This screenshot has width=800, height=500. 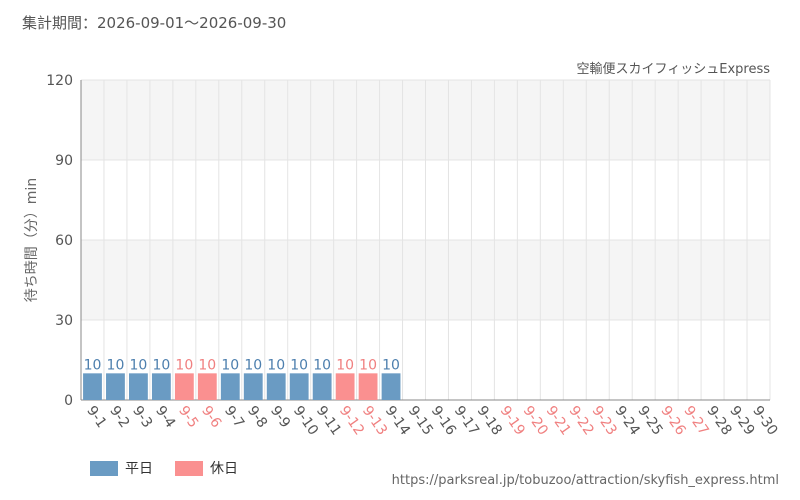 I want to click on x-tick-label: 9-13, so click(x=374, y=420).